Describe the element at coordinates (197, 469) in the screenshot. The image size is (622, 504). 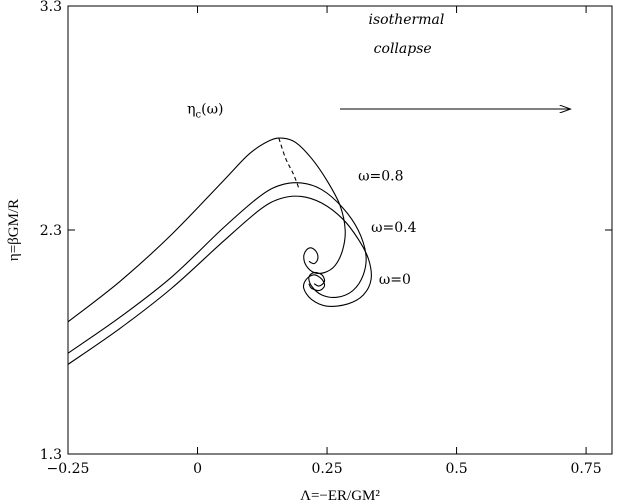
I see `x-tick-label: 0` at that location.